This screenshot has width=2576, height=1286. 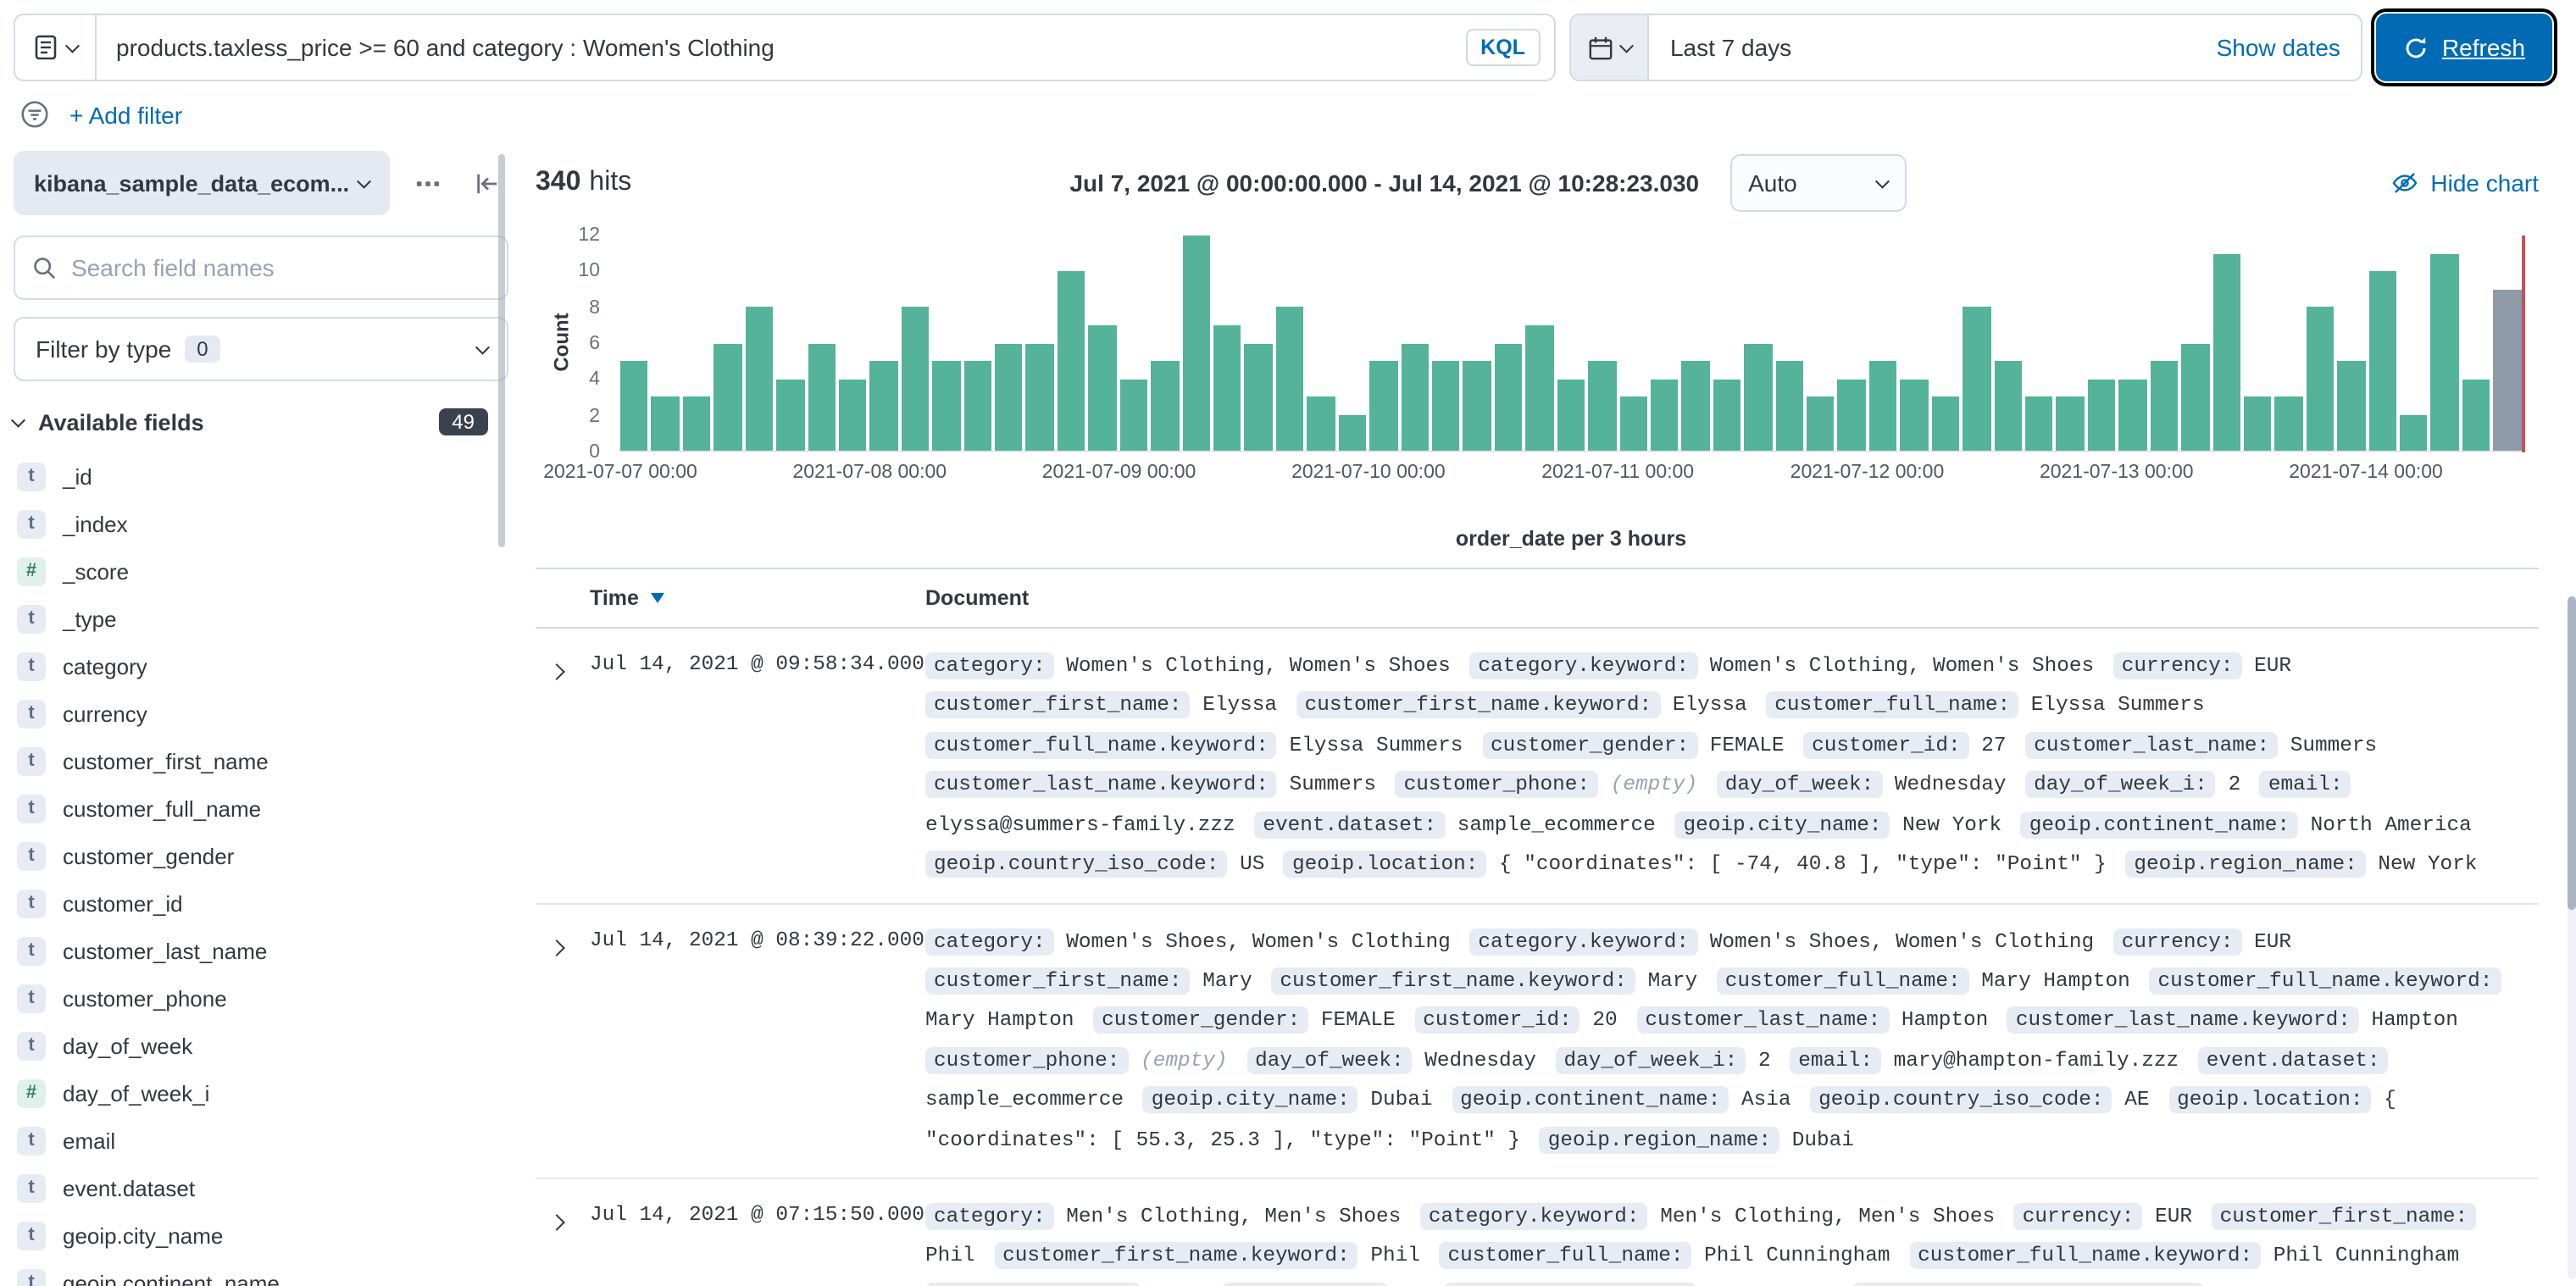 What do you see at coordinates (1730, 47) in the screenshot?
I see `time-range-label: Last 7 days` at bounding box center [1730, 47].